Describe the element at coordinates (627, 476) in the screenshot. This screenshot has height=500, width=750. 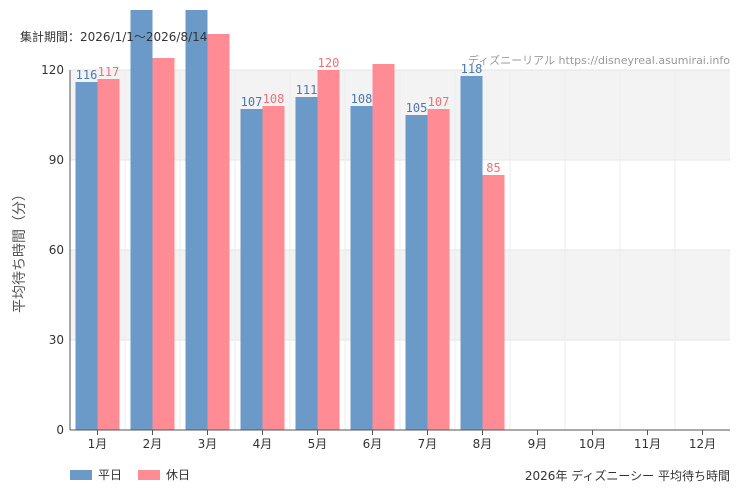
I see `chart-footer-title: 2026年 ディズニーシー 平均待ち時間` at that location.